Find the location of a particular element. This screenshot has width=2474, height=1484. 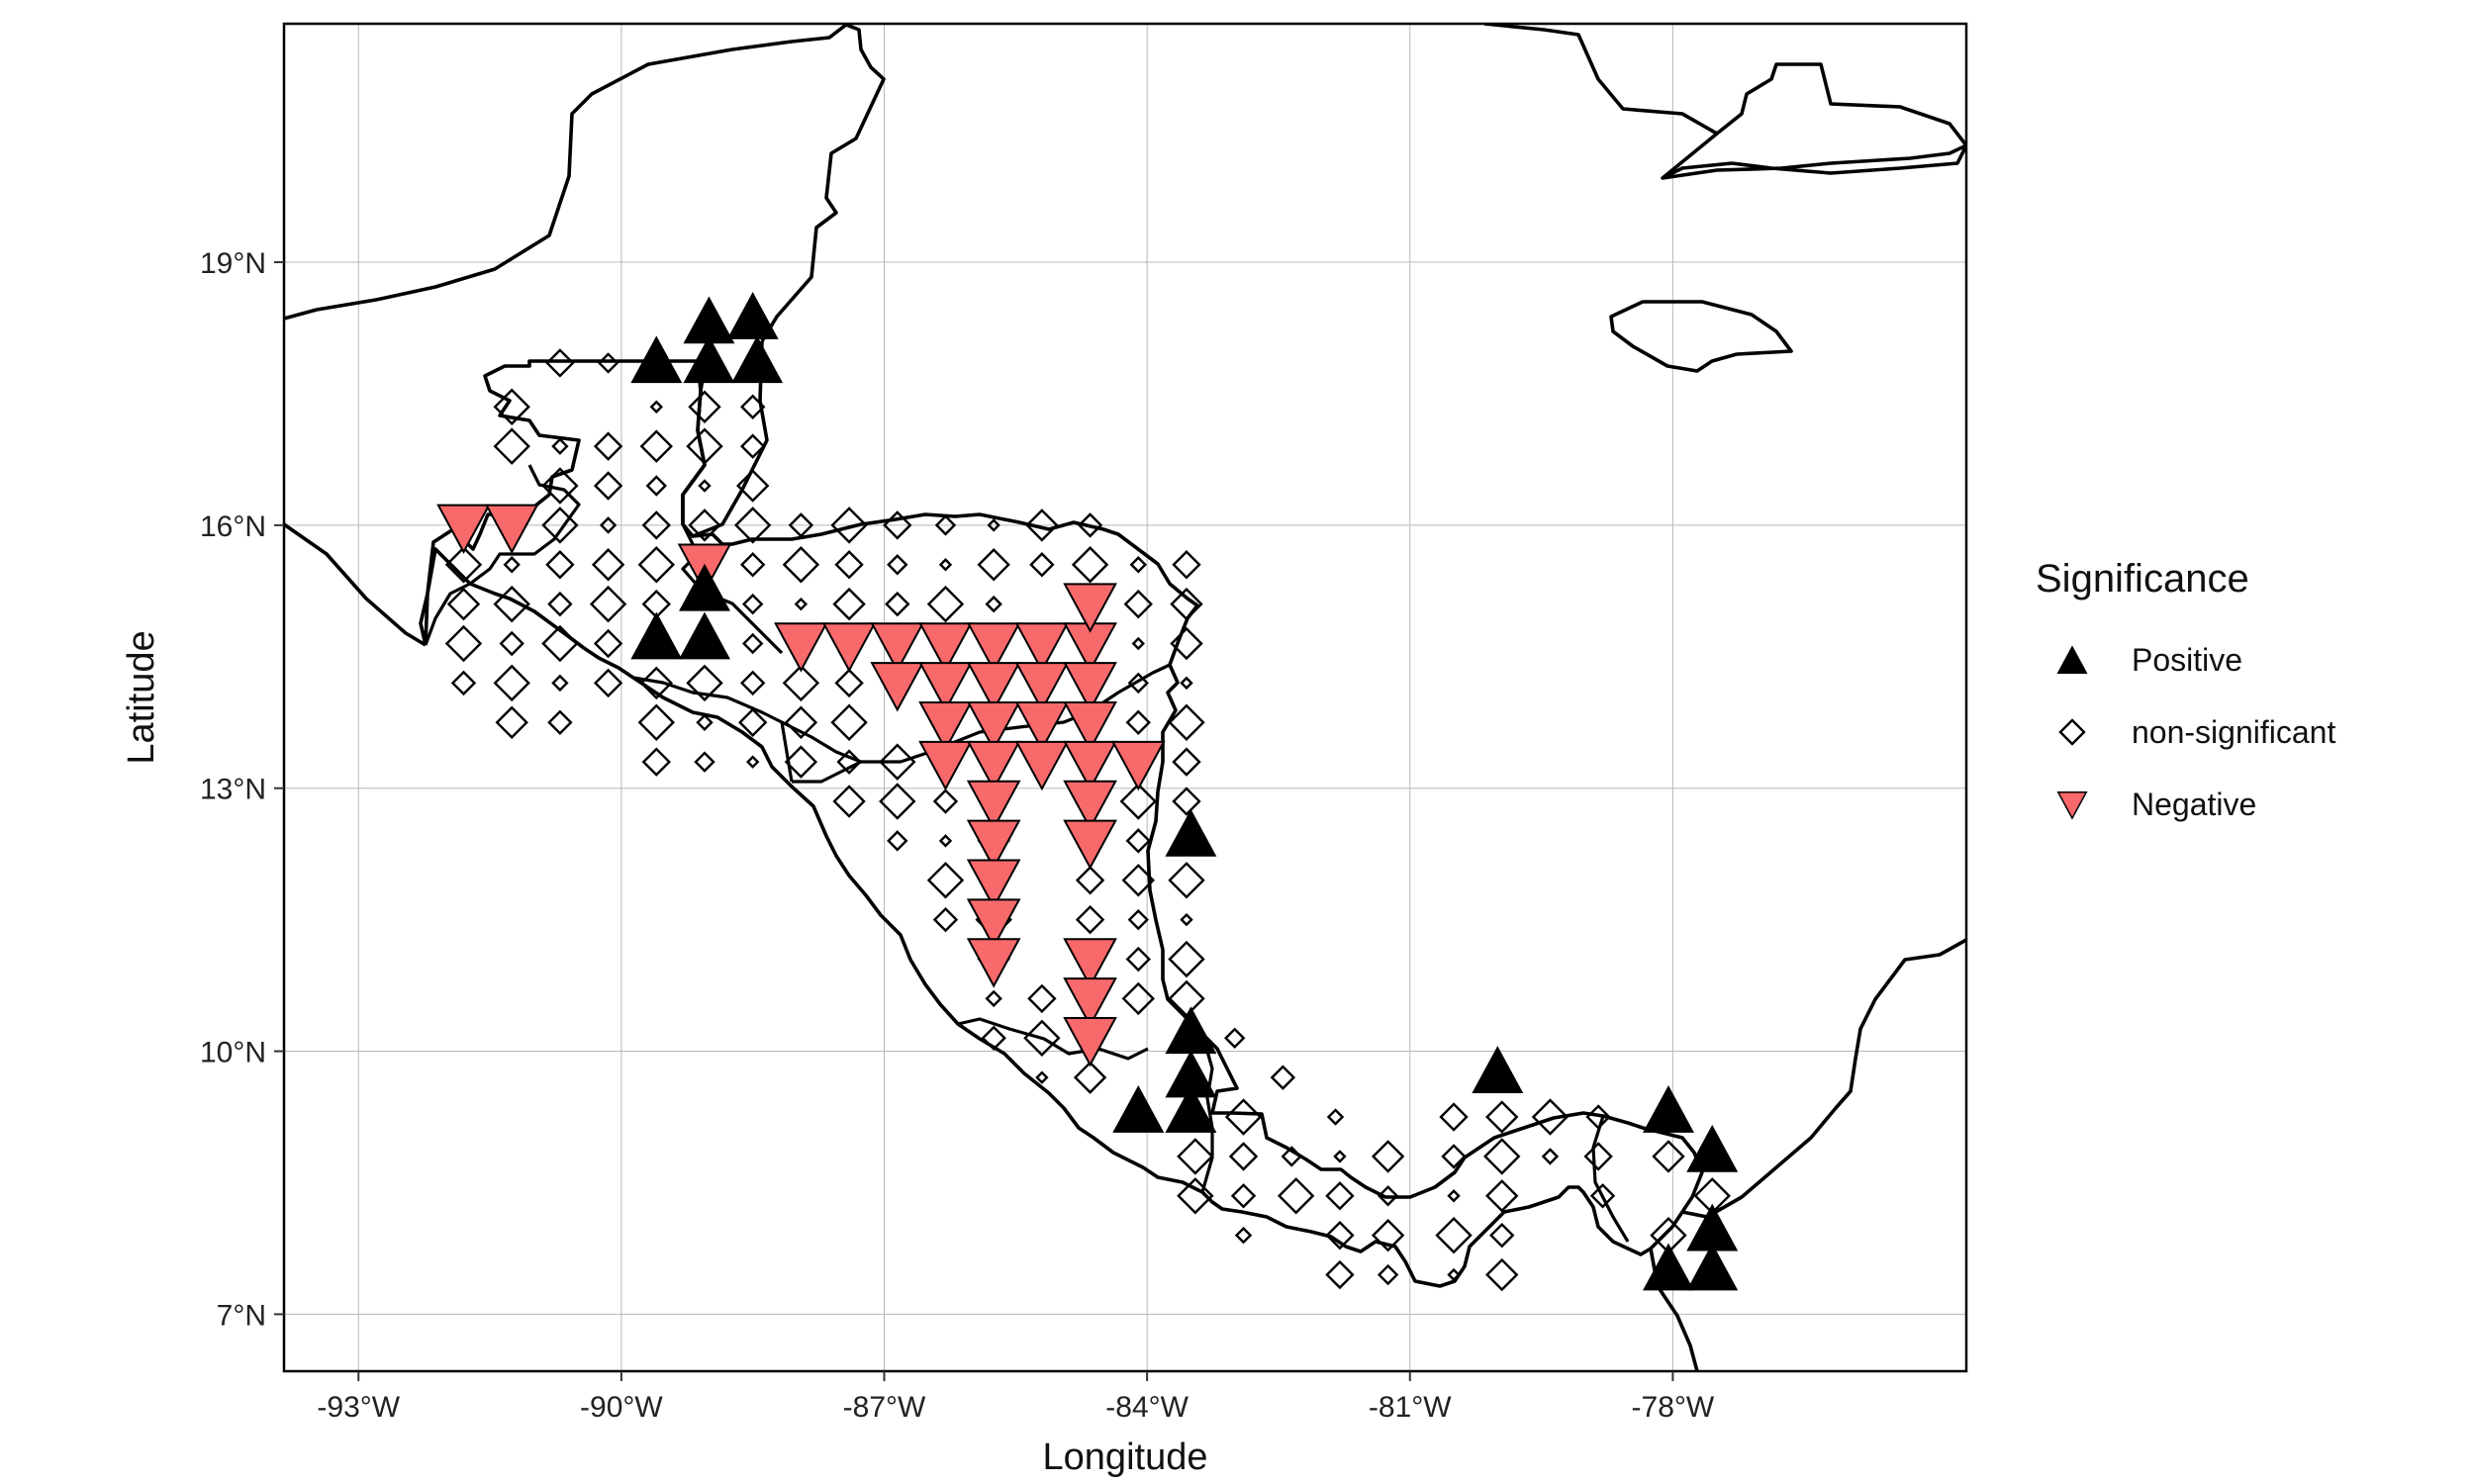

y-tick-label: 13°N is located at coordinates (233, 790).